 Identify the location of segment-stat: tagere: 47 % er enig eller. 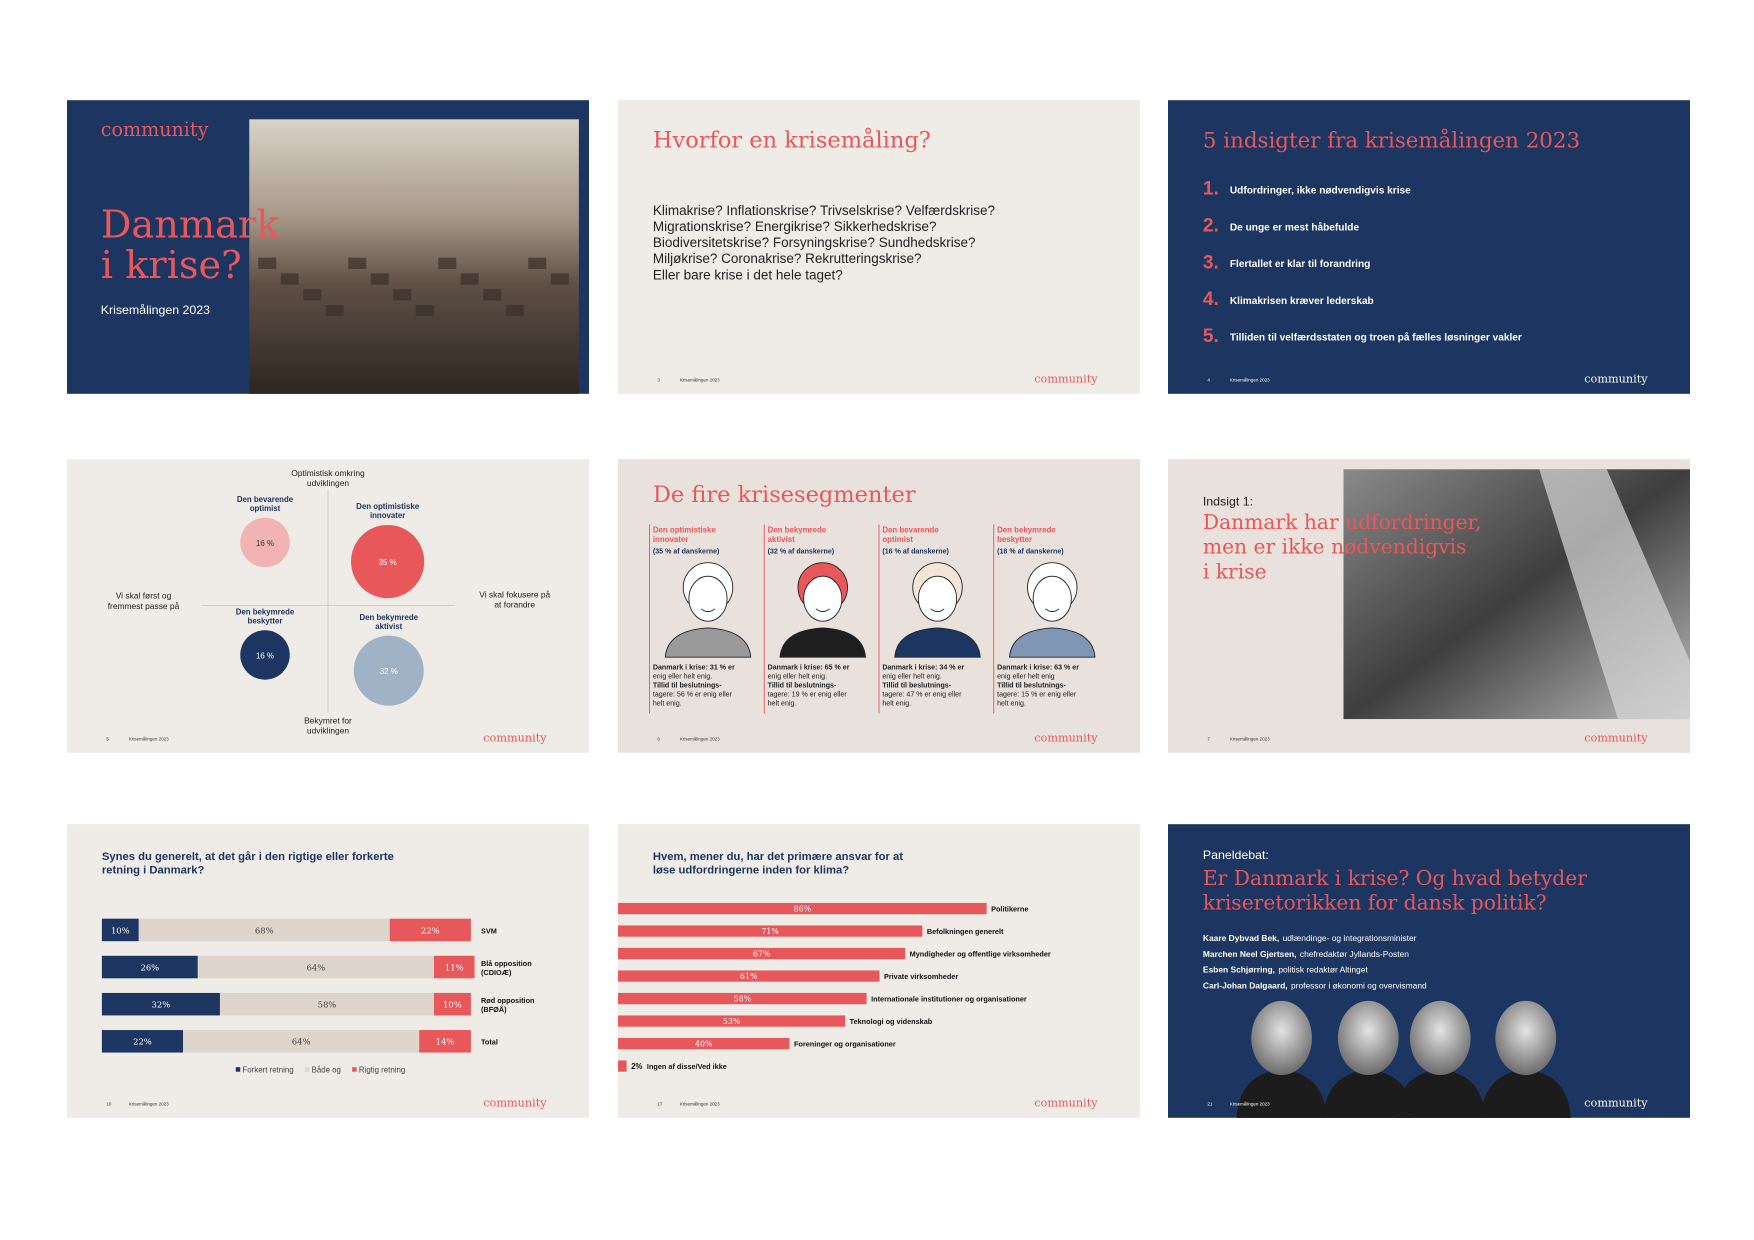
(922, 695).